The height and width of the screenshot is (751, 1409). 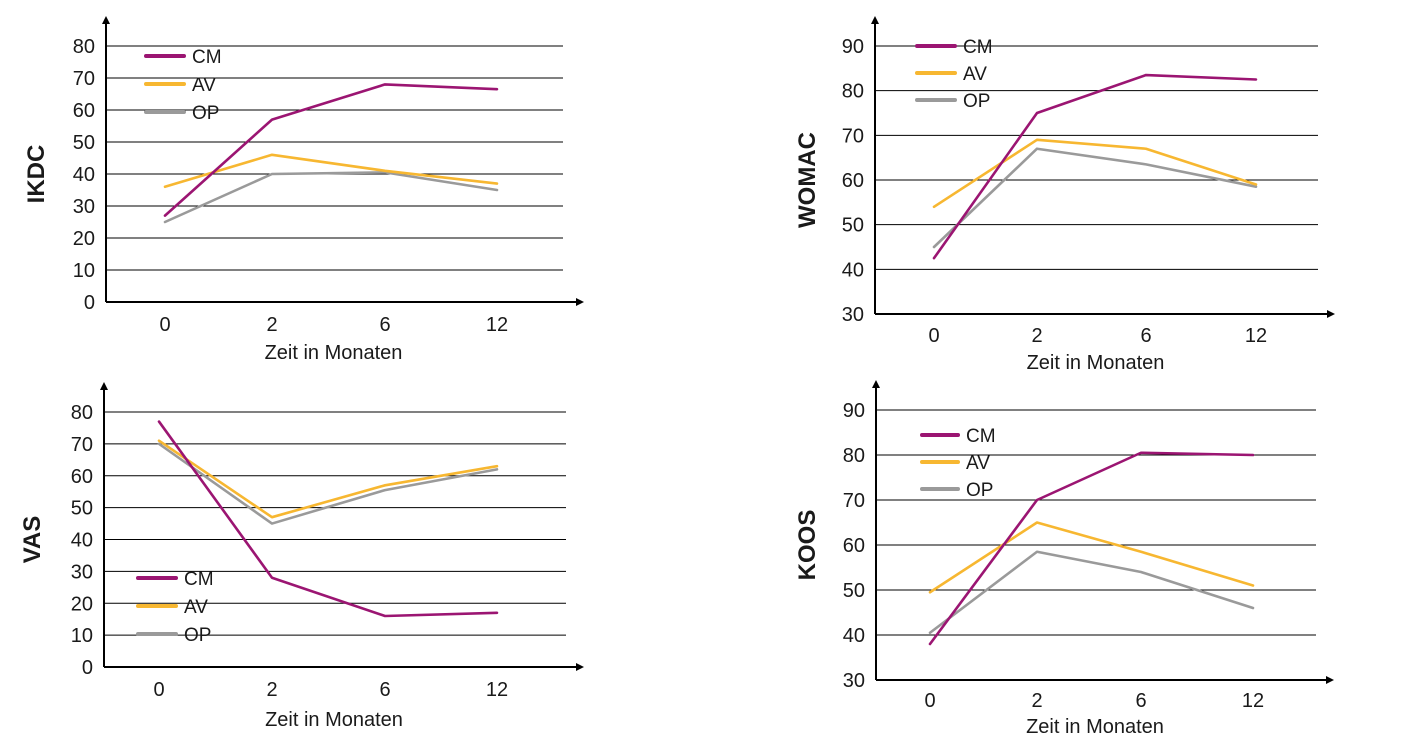 I want to click on y-axis-label: KOOS, so click(x=807, y=545).